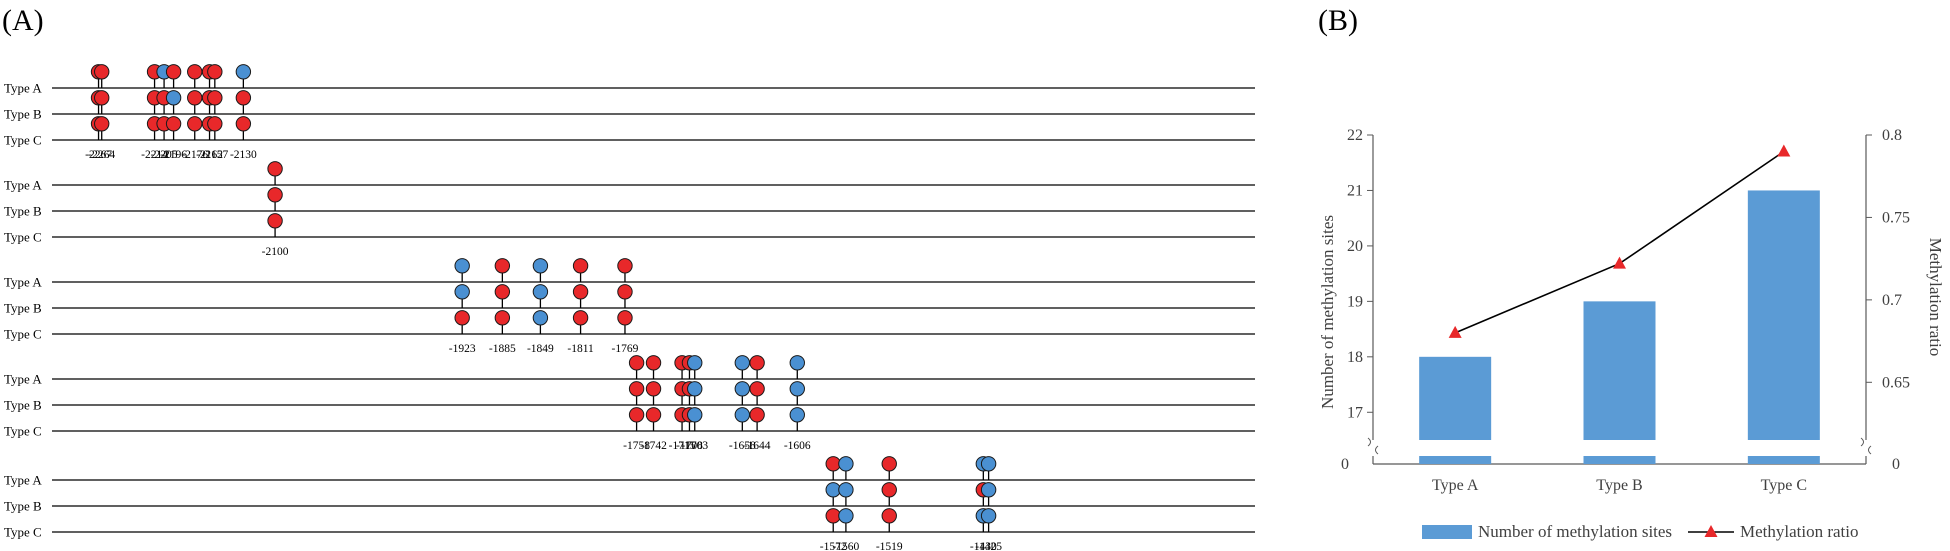 The width and height of the screenshot is (1950, 551). Describe the element at coordinates (1783, 460) in the screenshot. I see `bar-base-segment` at that location.